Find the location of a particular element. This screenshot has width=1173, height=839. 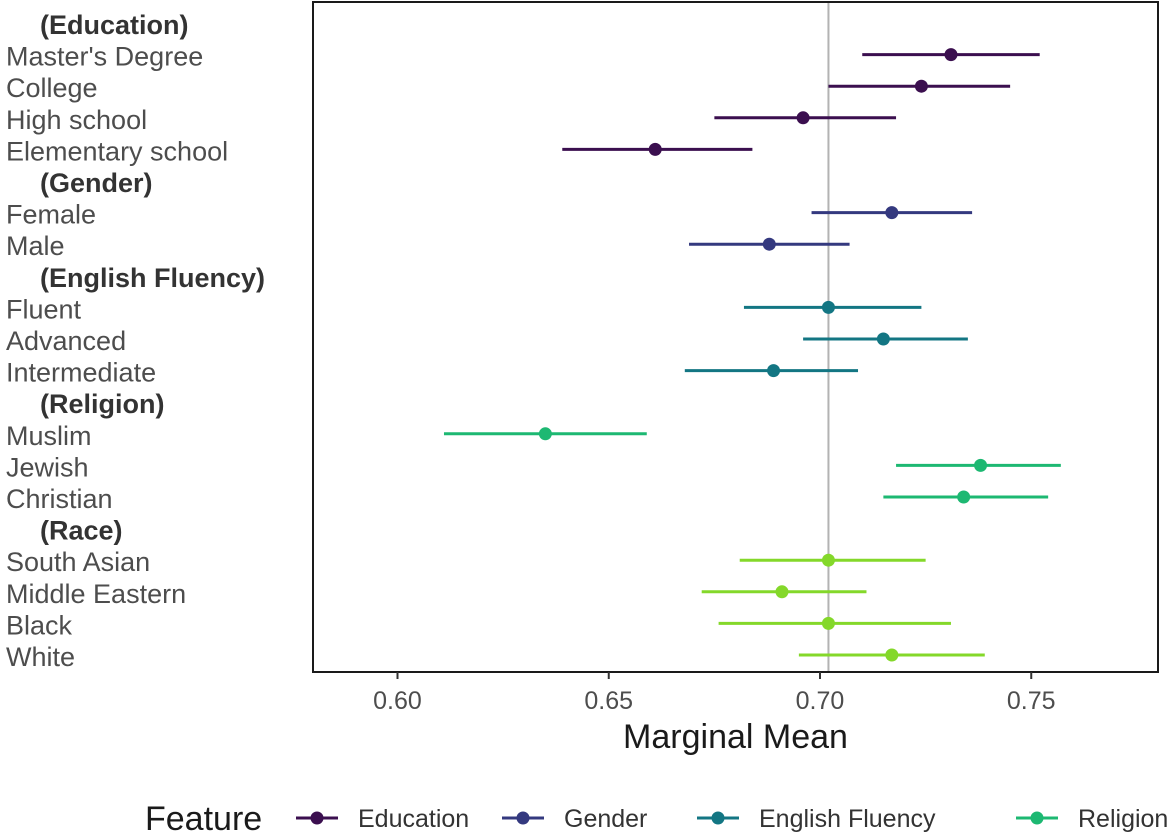

row-label-female: Female is located at coordinates (51, 215).